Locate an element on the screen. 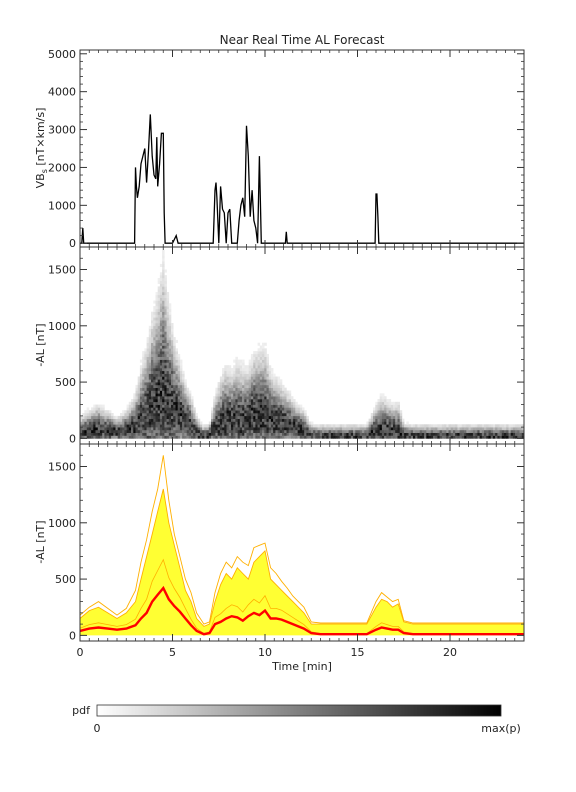  vbs-ylabel-sub: s is located at coordinates (44, 171).